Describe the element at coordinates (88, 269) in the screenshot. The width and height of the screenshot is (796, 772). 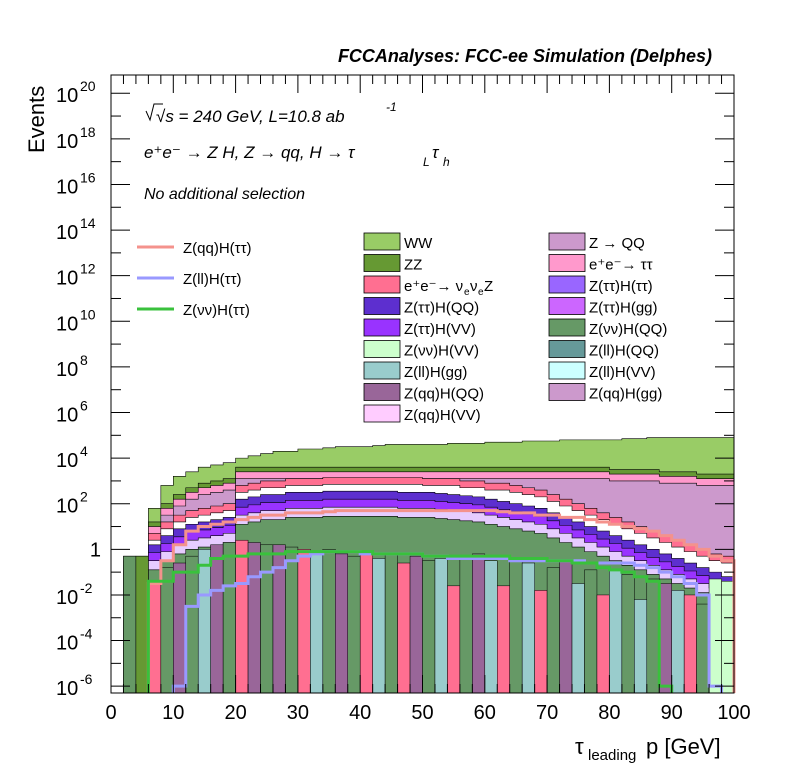
I see `y-tick-exponent: 12` at that location.